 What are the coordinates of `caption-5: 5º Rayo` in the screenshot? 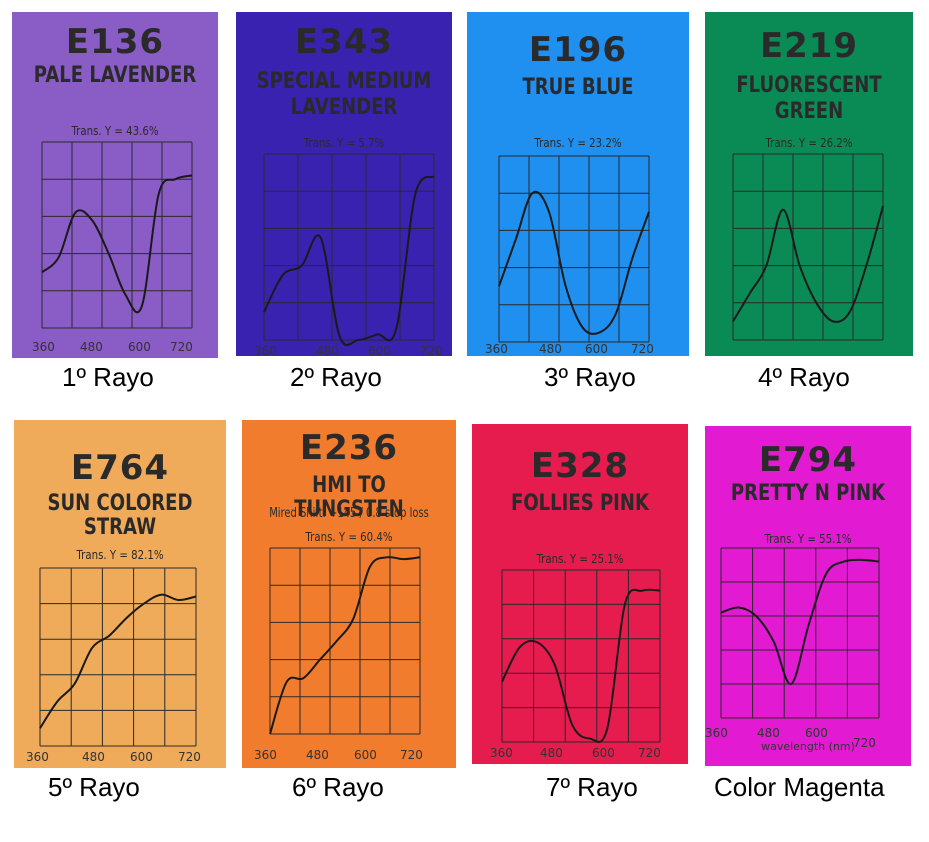 It's located at (94, 787).